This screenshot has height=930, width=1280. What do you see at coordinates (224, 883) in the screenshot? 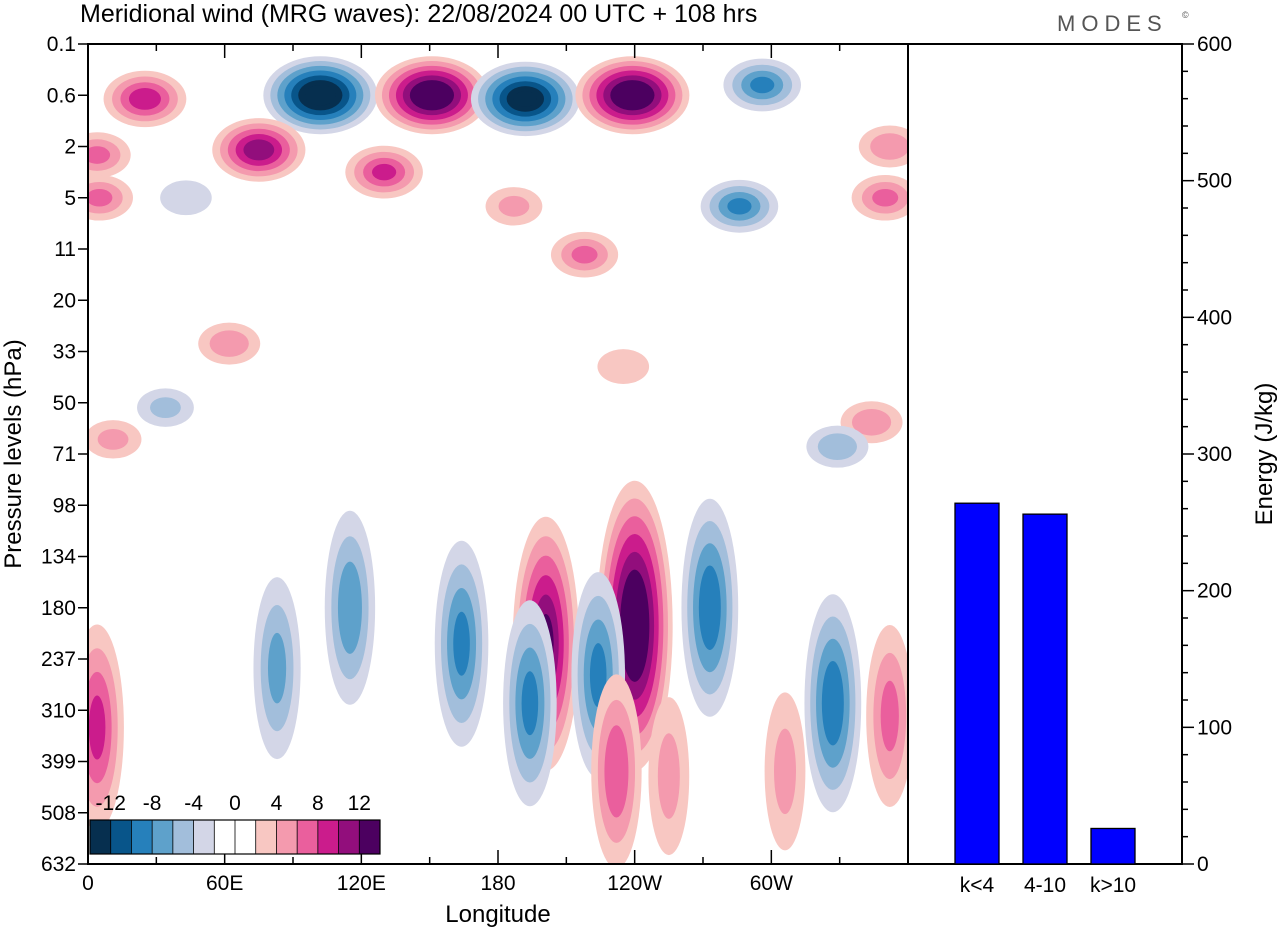
I see `x-tick-label: 60E` at bounding box center [224, 883].